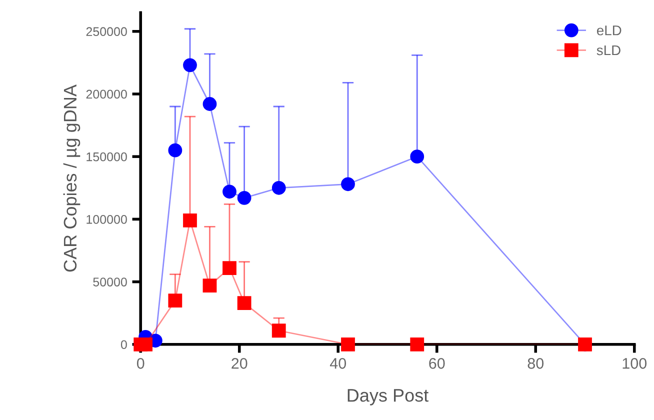 The height and width of the screenshot is (420, 654). What do you see at coordinates (338, 363) in the screenshot?
I see `x-tick-label: 40` at bounding box center [338, 363].